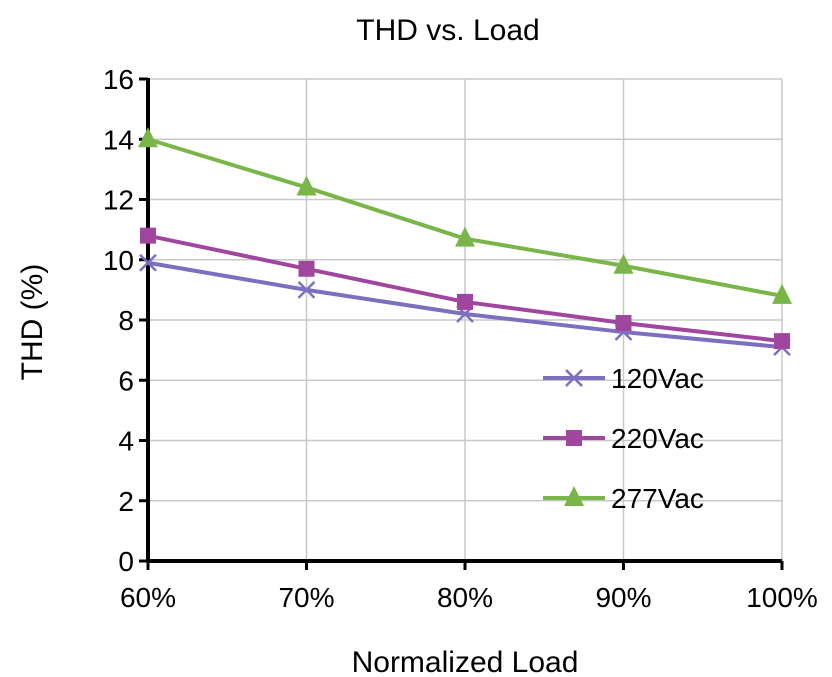  Describe the element at coordinates (126, 320) in the screenshot. I see `y-tick-label: 8` at that location.